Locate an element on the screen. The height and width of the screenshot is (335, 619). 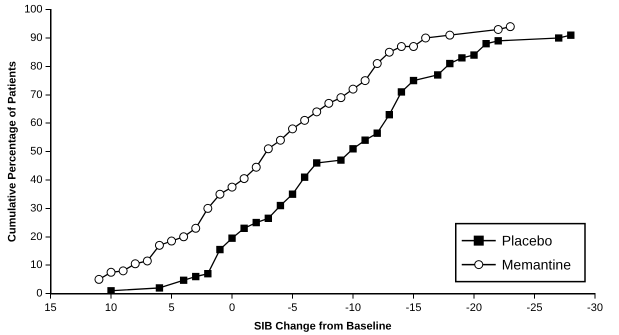
y-tick-label: 10 is located at coordinates (36, 265).